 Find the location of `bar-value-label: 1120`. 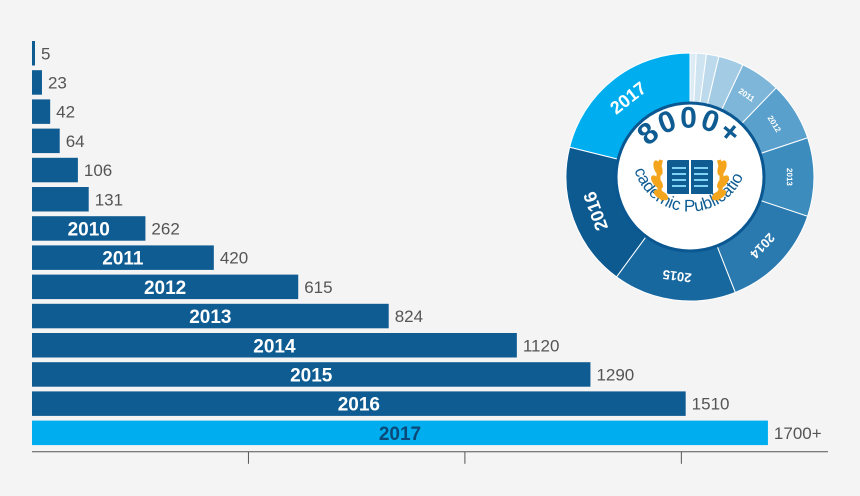

bar-value-label: 1120 is located at coordinates (541, 345).